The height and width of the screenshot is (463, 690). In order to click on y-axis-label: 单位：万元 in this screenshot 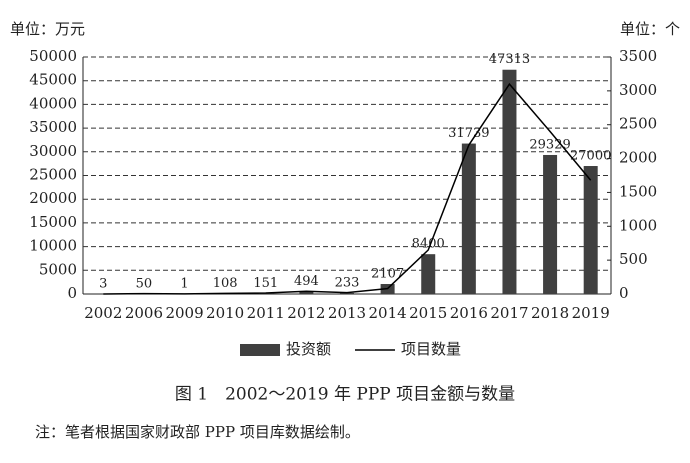, I will do `click(47, 29)`.